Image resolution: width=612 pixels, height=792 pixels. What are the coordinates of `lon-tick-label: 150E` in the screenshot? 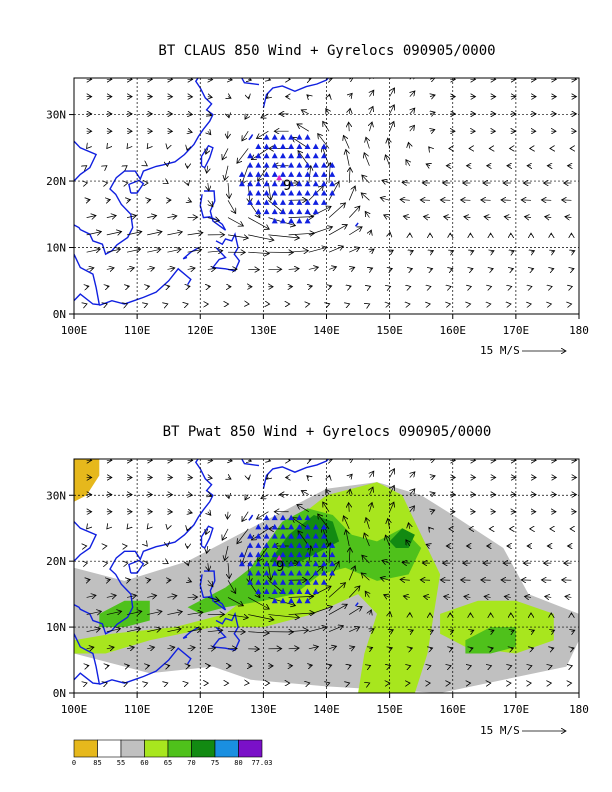 It's located at (389, 330).